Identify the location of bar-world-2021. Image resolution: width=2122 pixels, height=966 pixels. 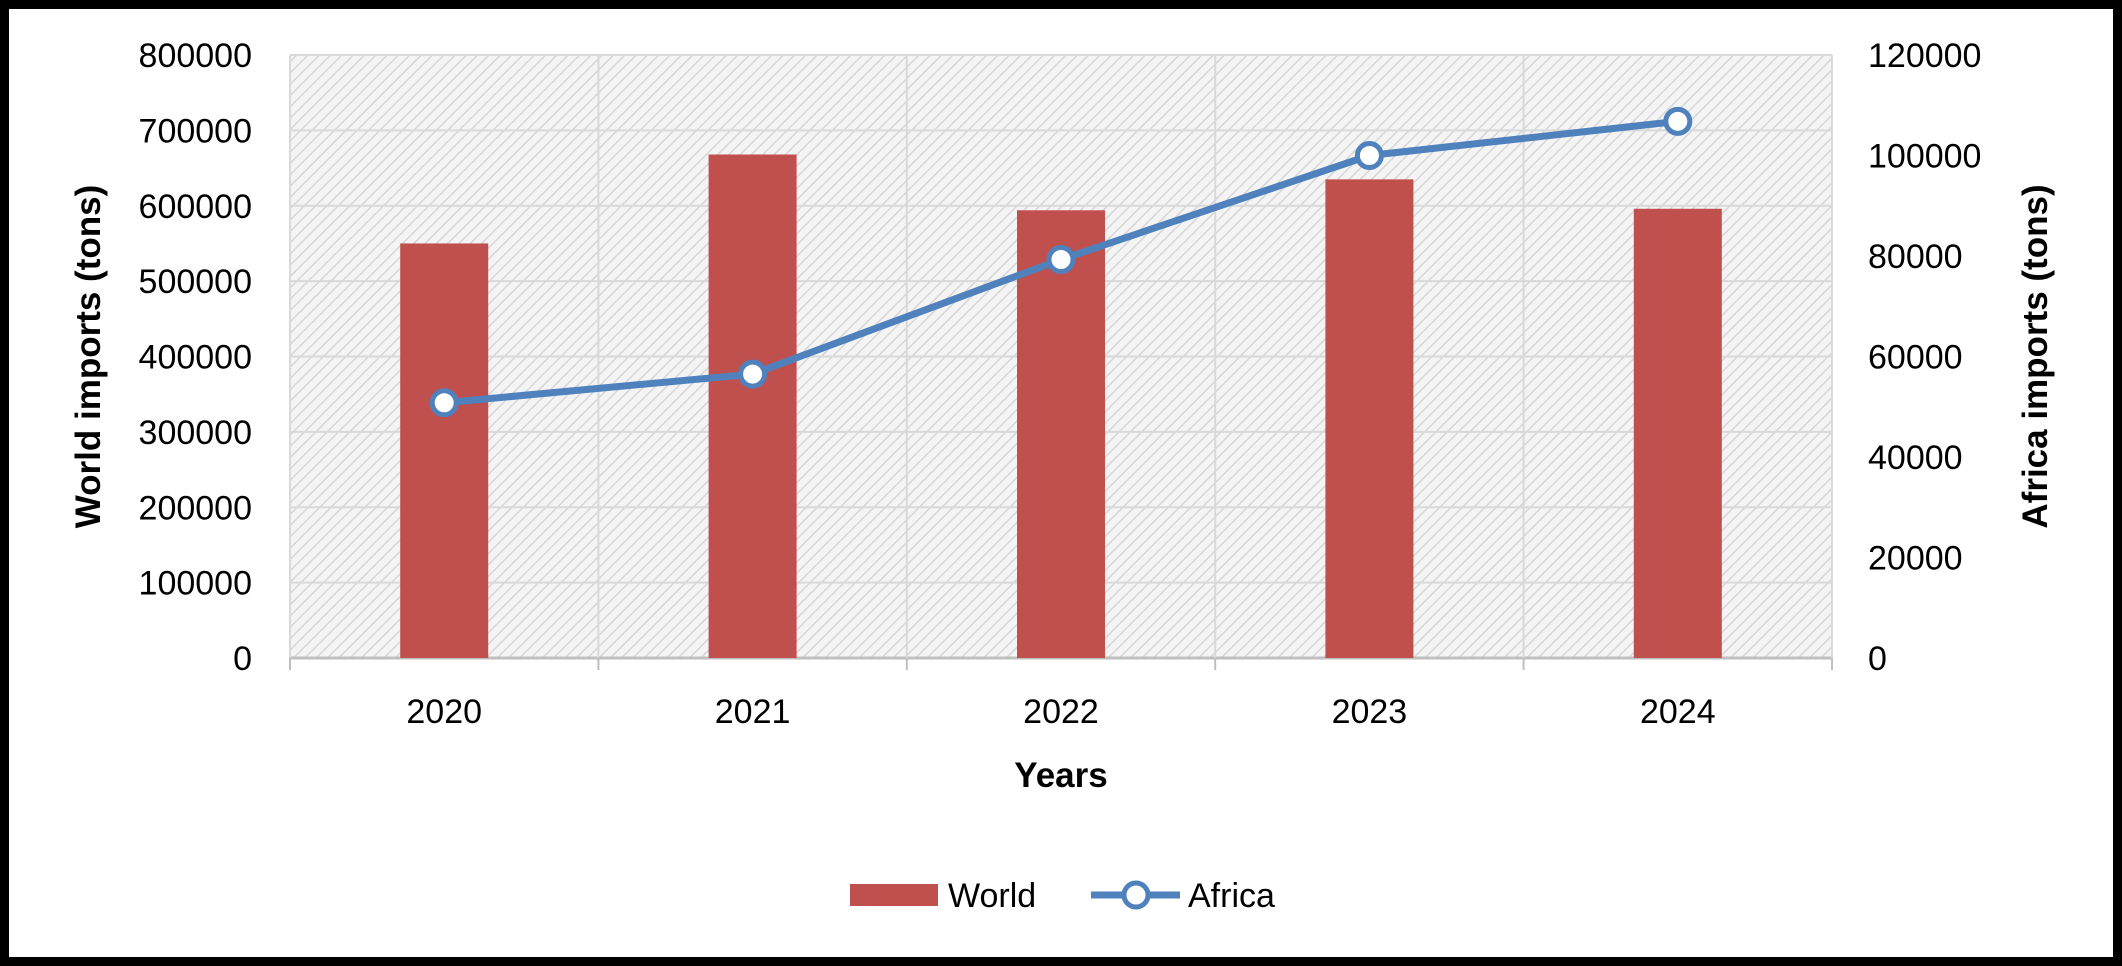
(752, 406).